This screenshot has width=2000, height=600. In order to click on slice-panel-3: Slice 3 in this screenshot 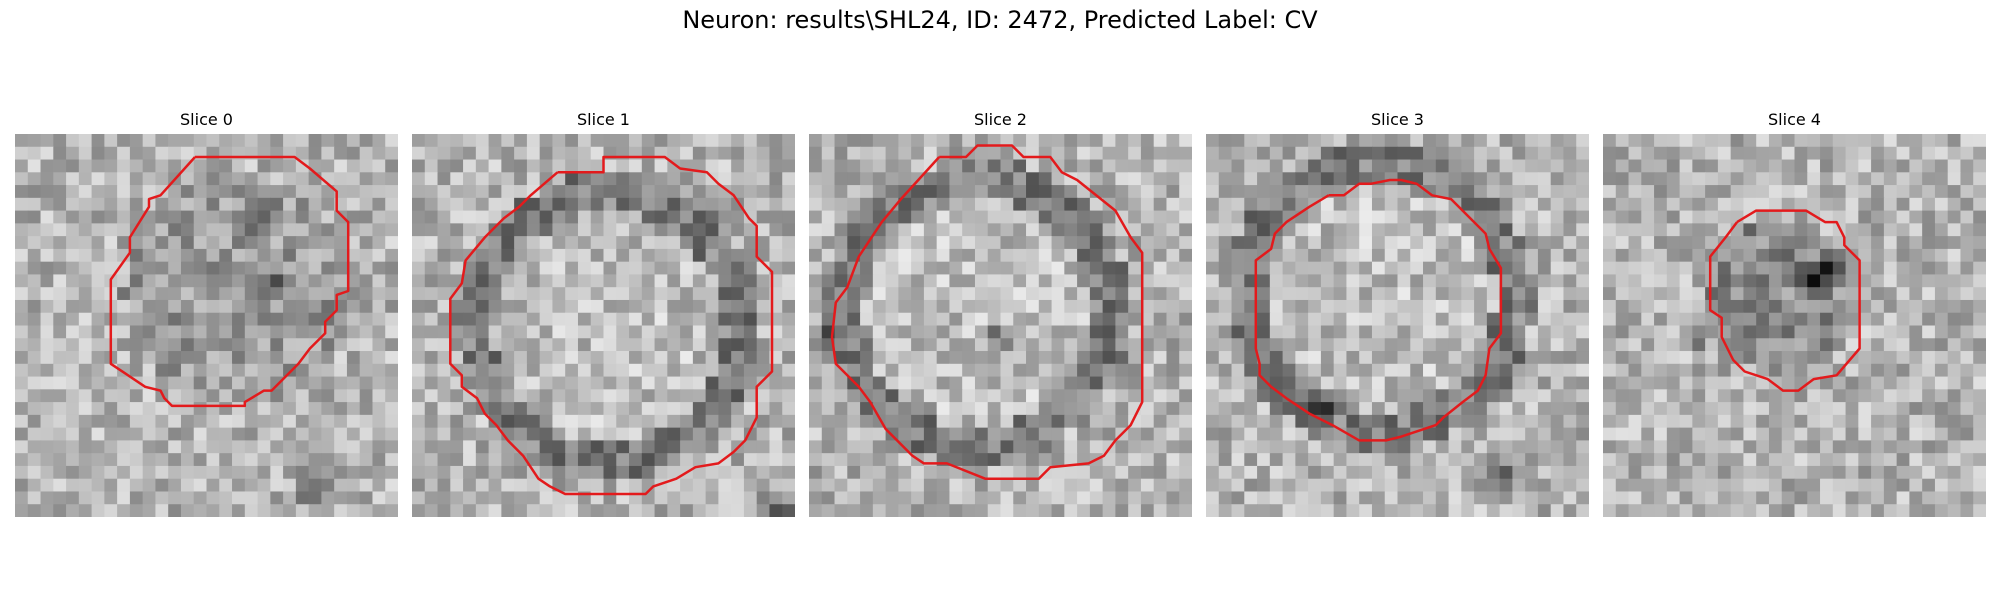, I will do `click(1397, 312)`.